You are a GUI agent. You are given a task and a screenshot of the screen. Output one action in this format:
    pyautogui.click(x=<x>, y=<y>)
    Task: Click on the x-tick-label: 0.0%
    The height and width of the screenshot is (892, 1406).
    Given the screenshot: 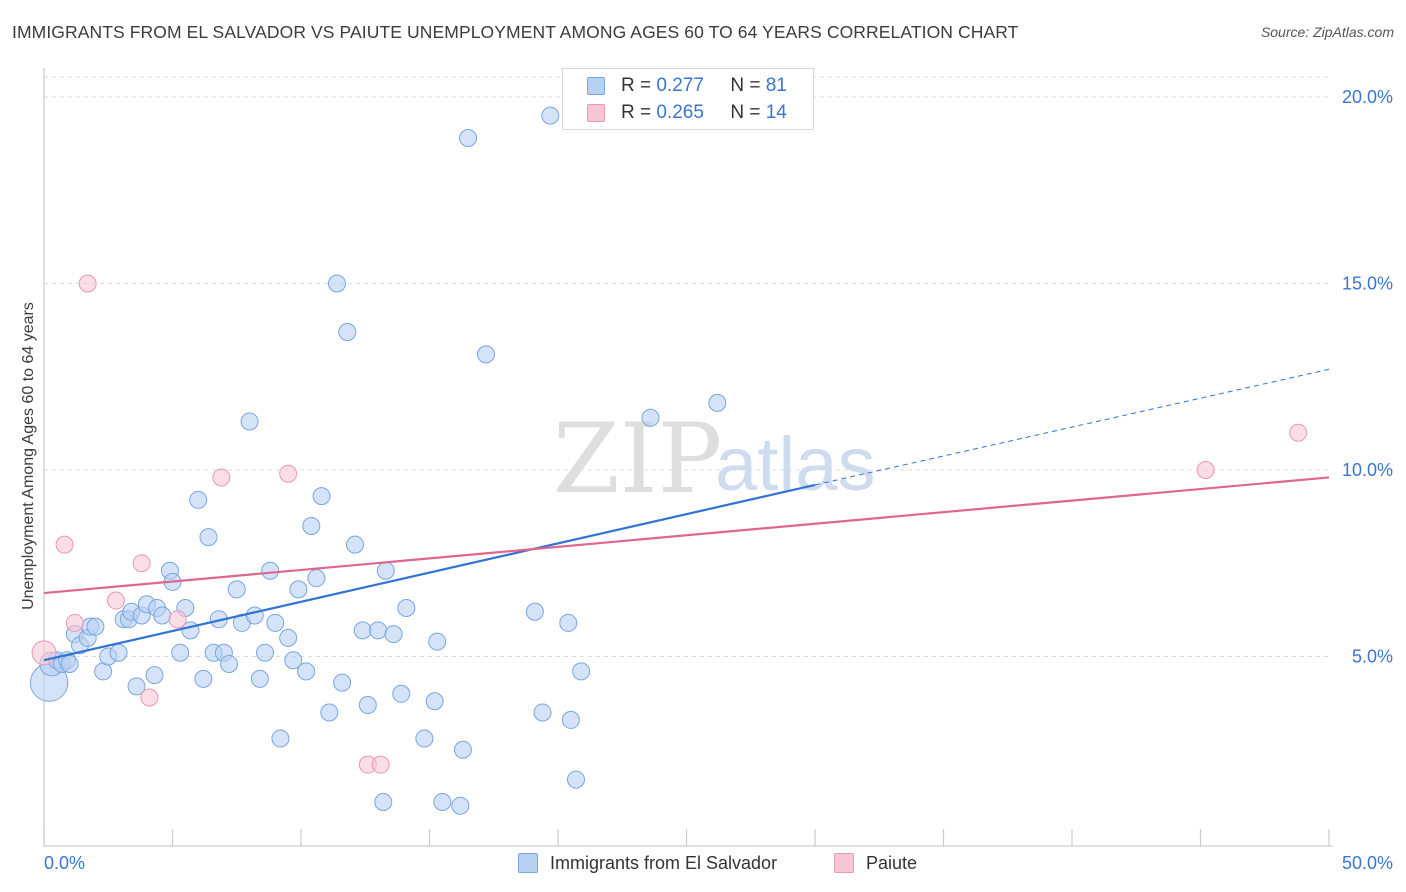 What is the action you would take?
    pyautogui.click(x=64, y=863)
    